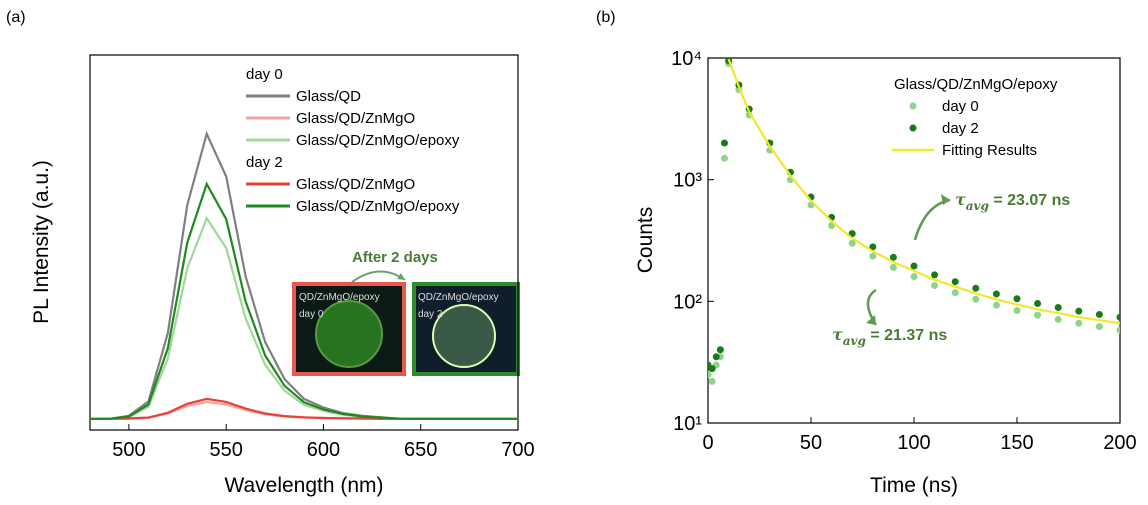  I want to click on panel-label: (a), so click(16, 17).